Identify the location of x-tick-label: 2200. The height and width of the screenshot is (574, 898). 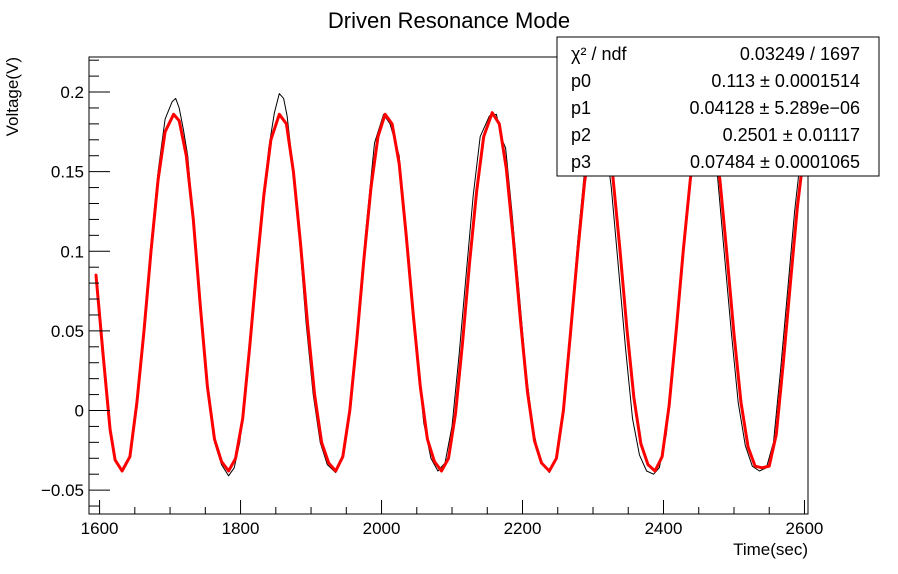
(523, 528).